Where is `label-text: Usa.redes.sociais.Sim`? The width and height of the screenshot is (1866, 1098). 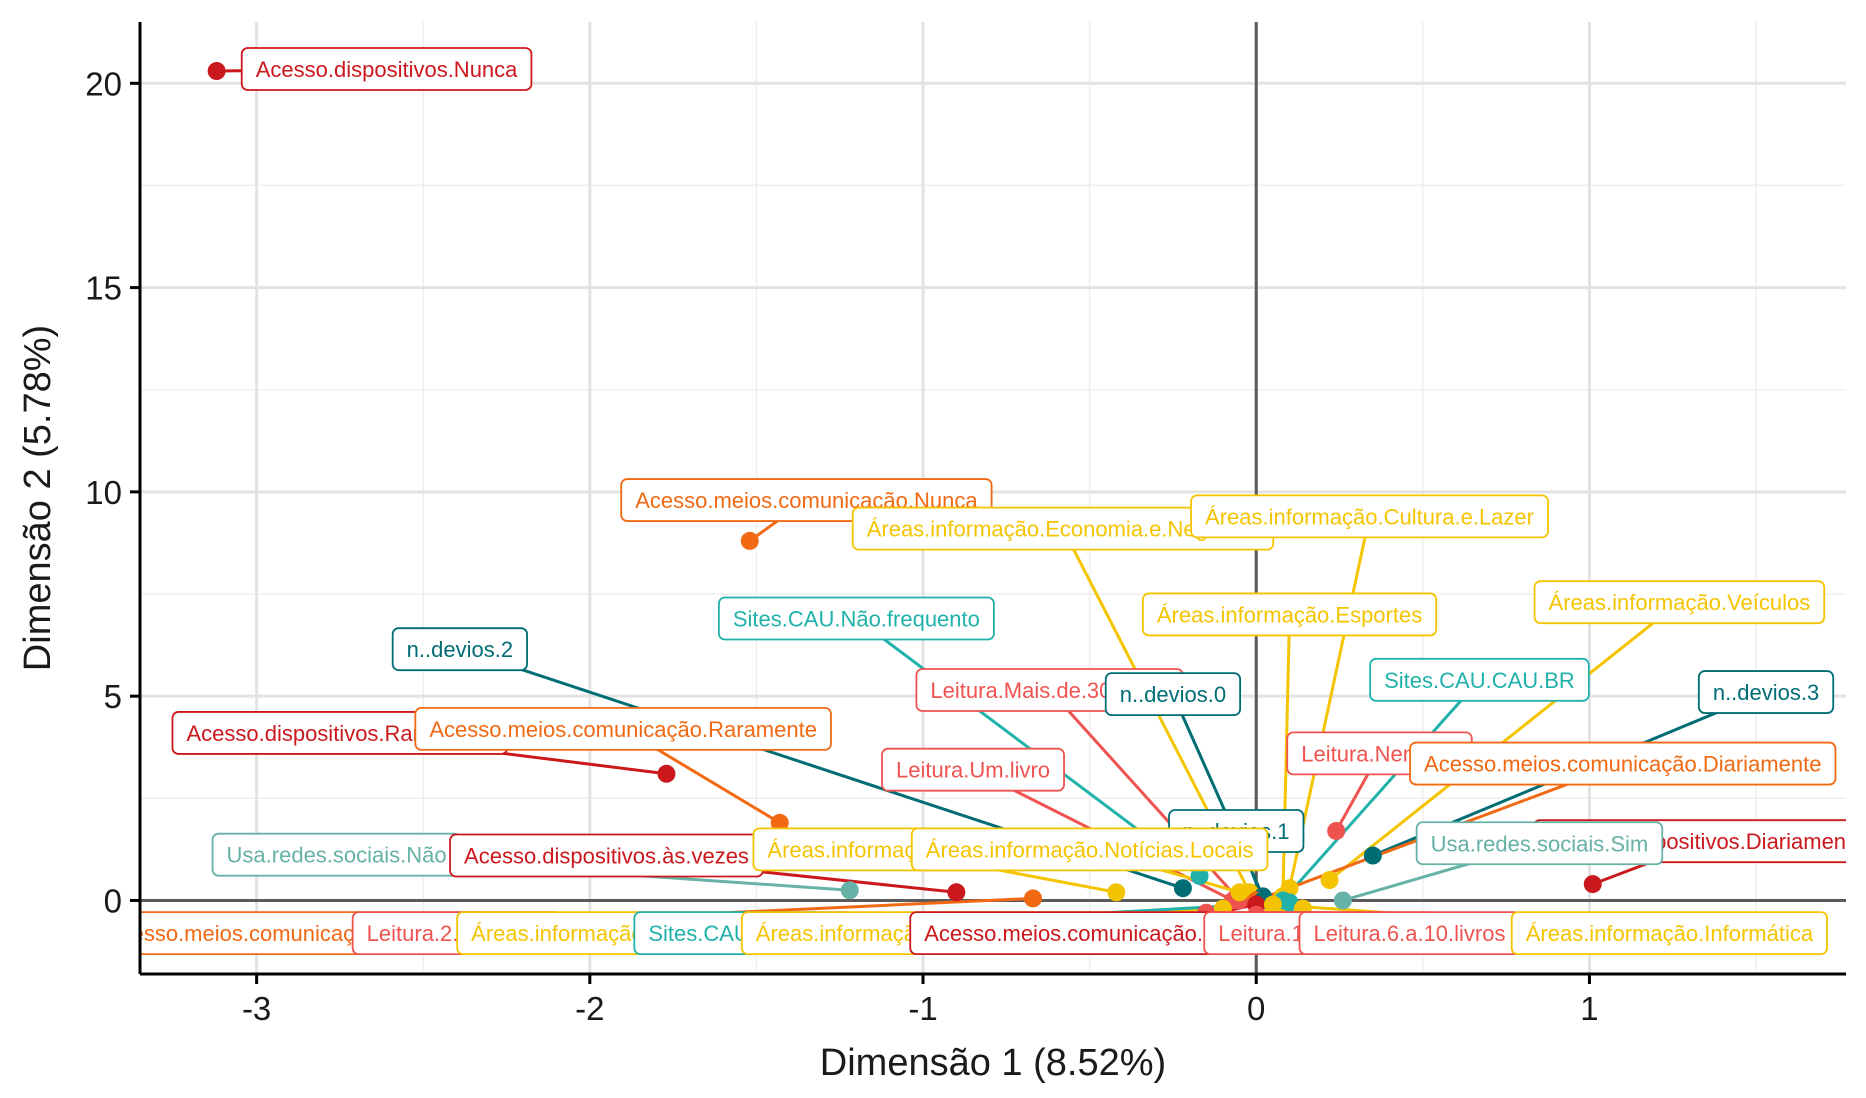
label-text: Usa.redes.sociais.Sim is located at coordinates (1540, 843).